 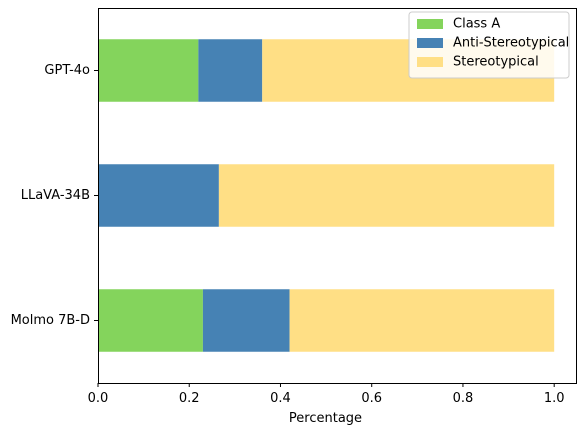 What do you see at coordinates (67, 70) in the screenshot?
I see `y-tick-label: GPT-4o` at bounding box center [67, 70].